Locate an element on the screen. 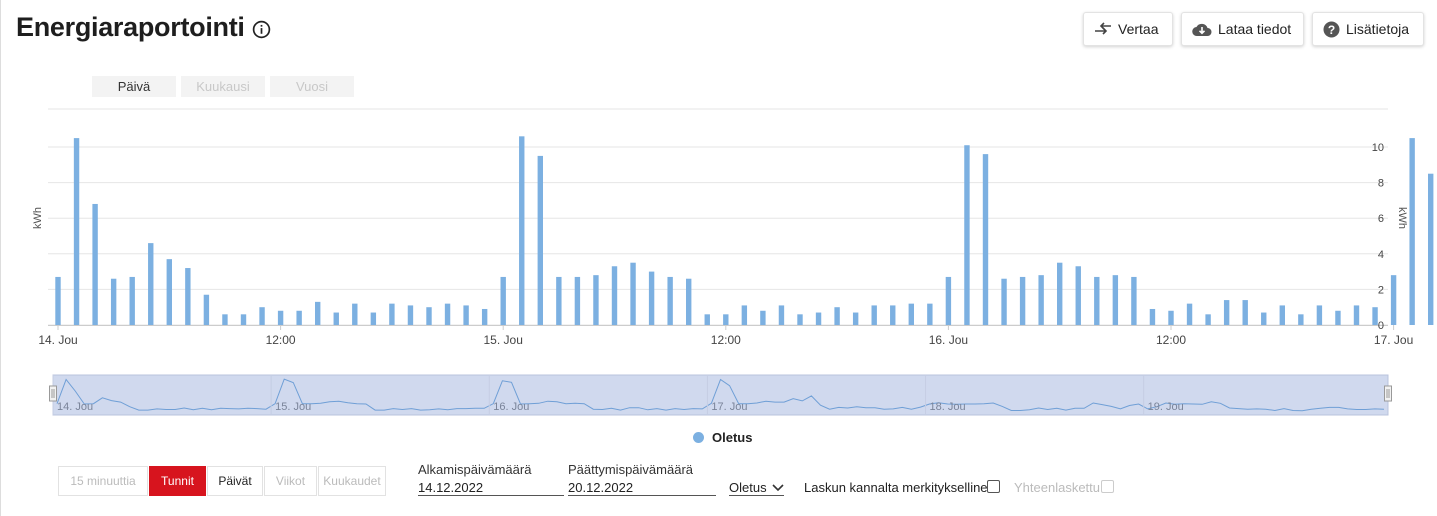  y-tick-label: 2 is located at coordinates (1381, 290).